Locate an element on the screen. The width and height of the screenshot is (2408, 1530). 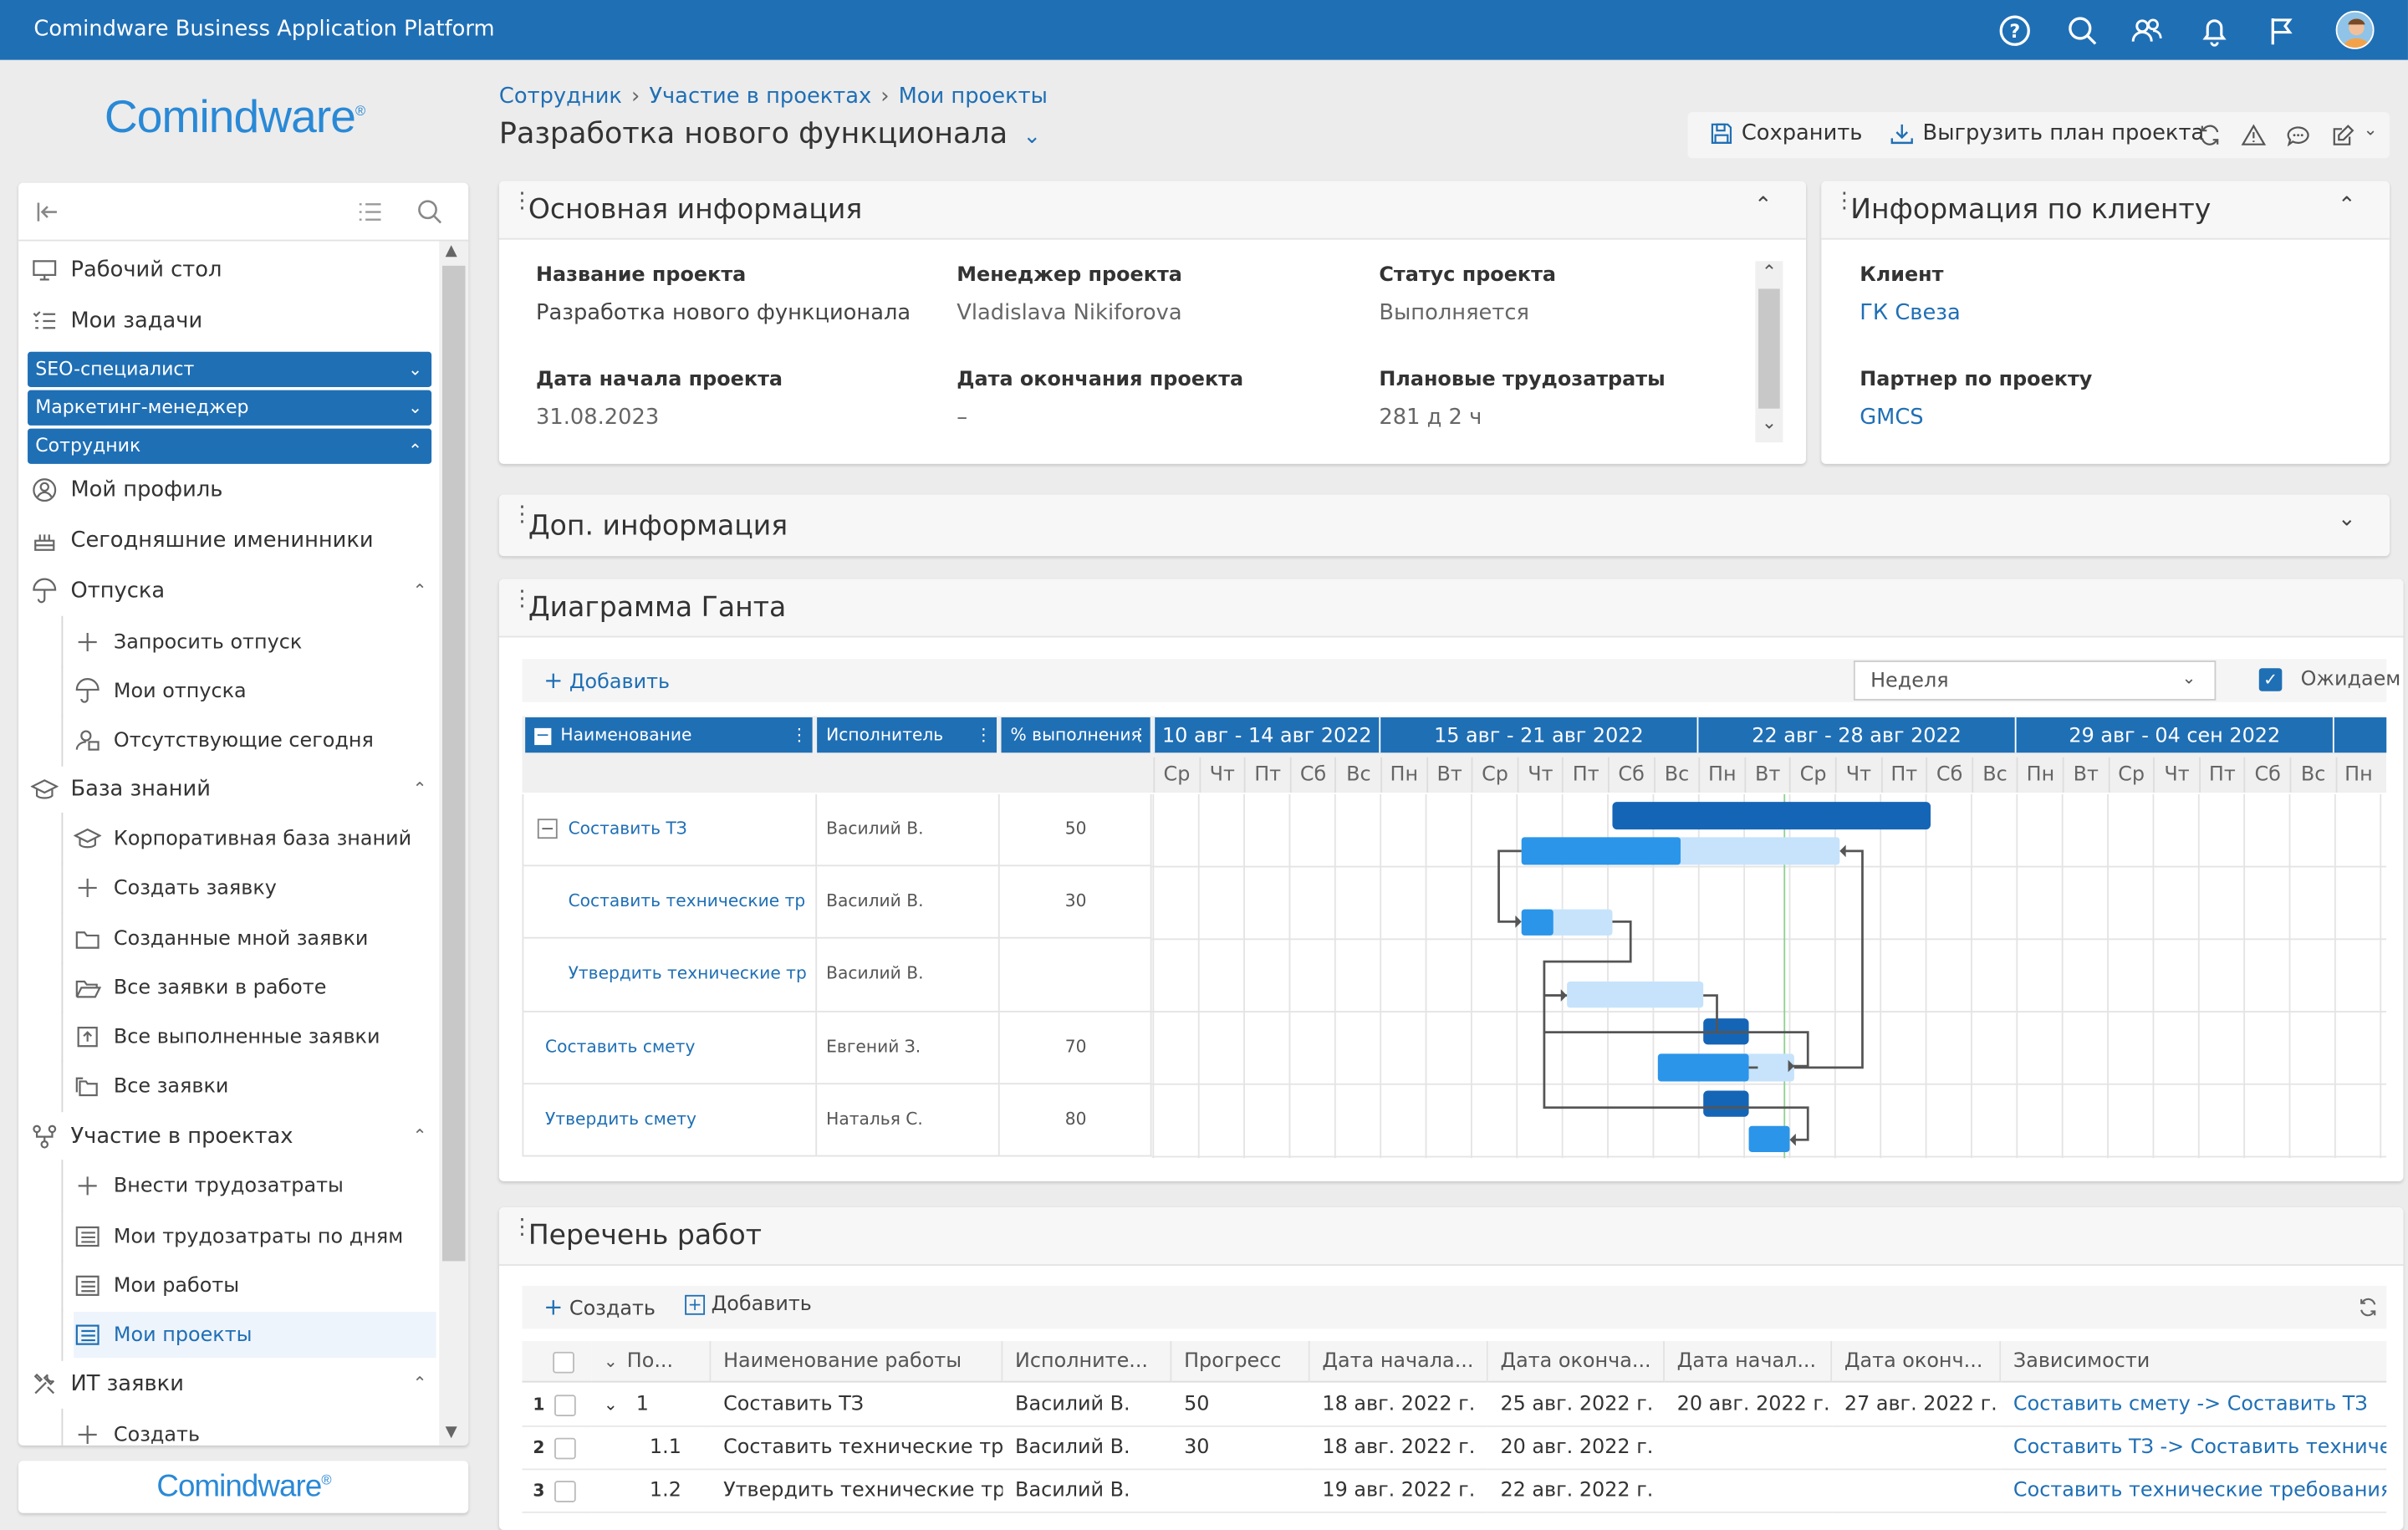
sidebar-item-my-vacations: Мои отпуска is located at coordinates (249, 692).